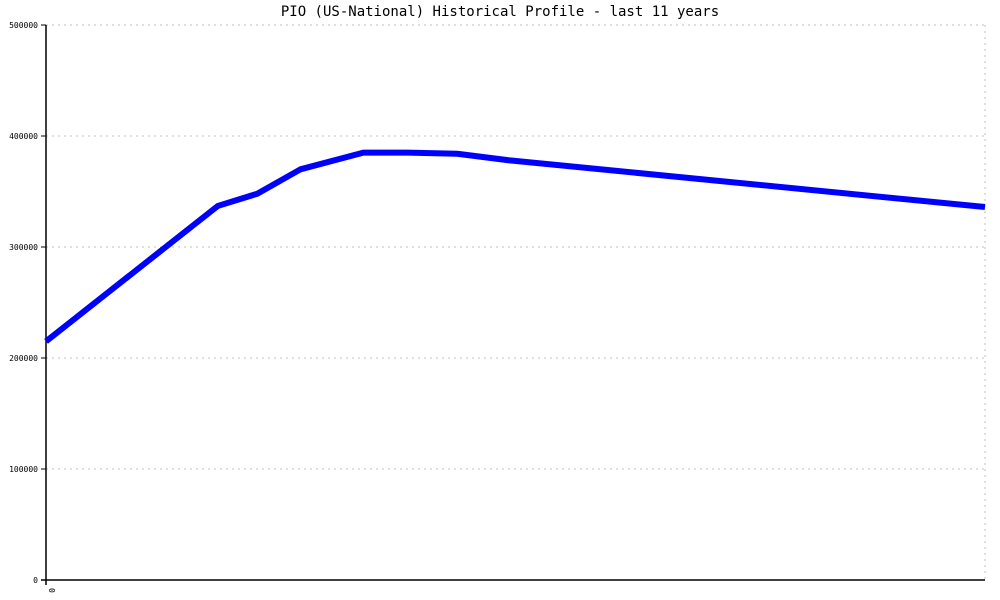 The image size is (1000, 600). What do you see at coordinates (23, 358) in the screenshot?
I see `y-tick-label: 200000` at bounding box center [23, 358].